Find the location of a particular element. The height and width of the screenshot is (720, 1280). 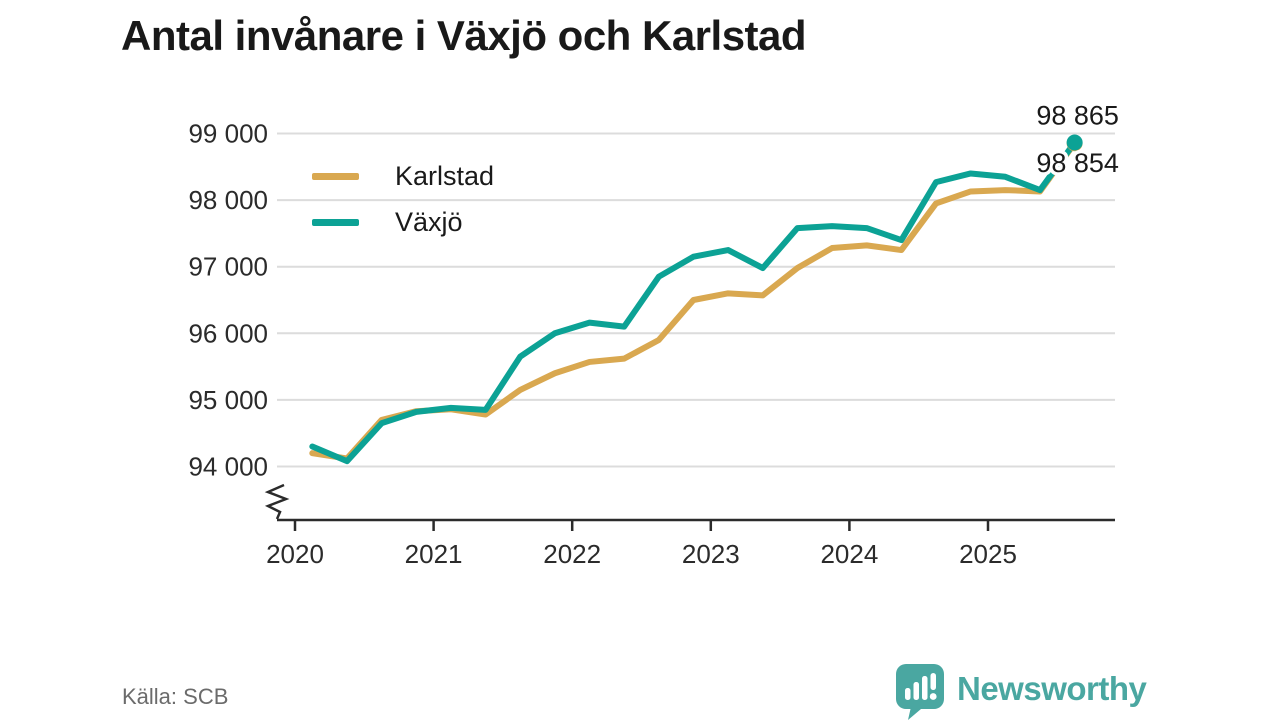

source-note: Källa: SCB is located at coordinates (175, 696).